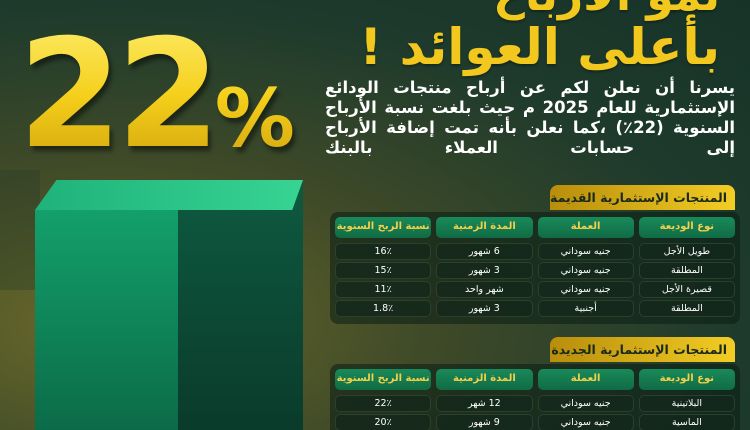 This screenshot has width=750, height=430. Describe the element at coordinates (383, 422) in the screenshot. I see `table-cell: 20٪` at that location.